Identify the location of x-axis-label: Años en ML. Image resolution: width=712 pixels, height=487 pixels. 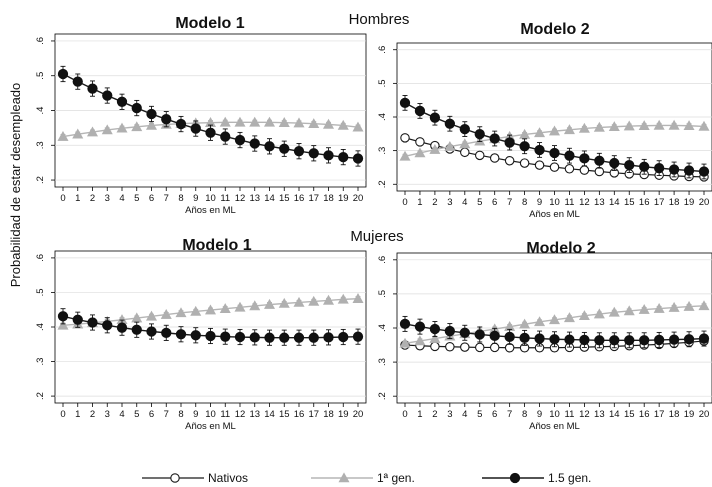
(554, 214).